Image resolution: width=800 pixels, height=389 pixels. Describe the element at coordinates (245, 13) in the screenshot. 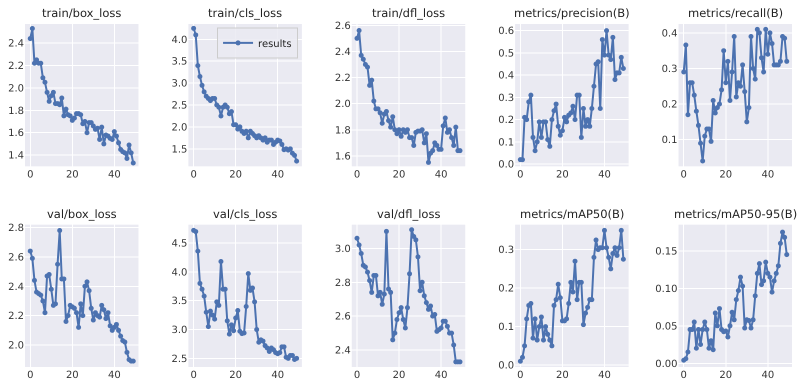

I see `chart-title: train/cls_loss` at that location.